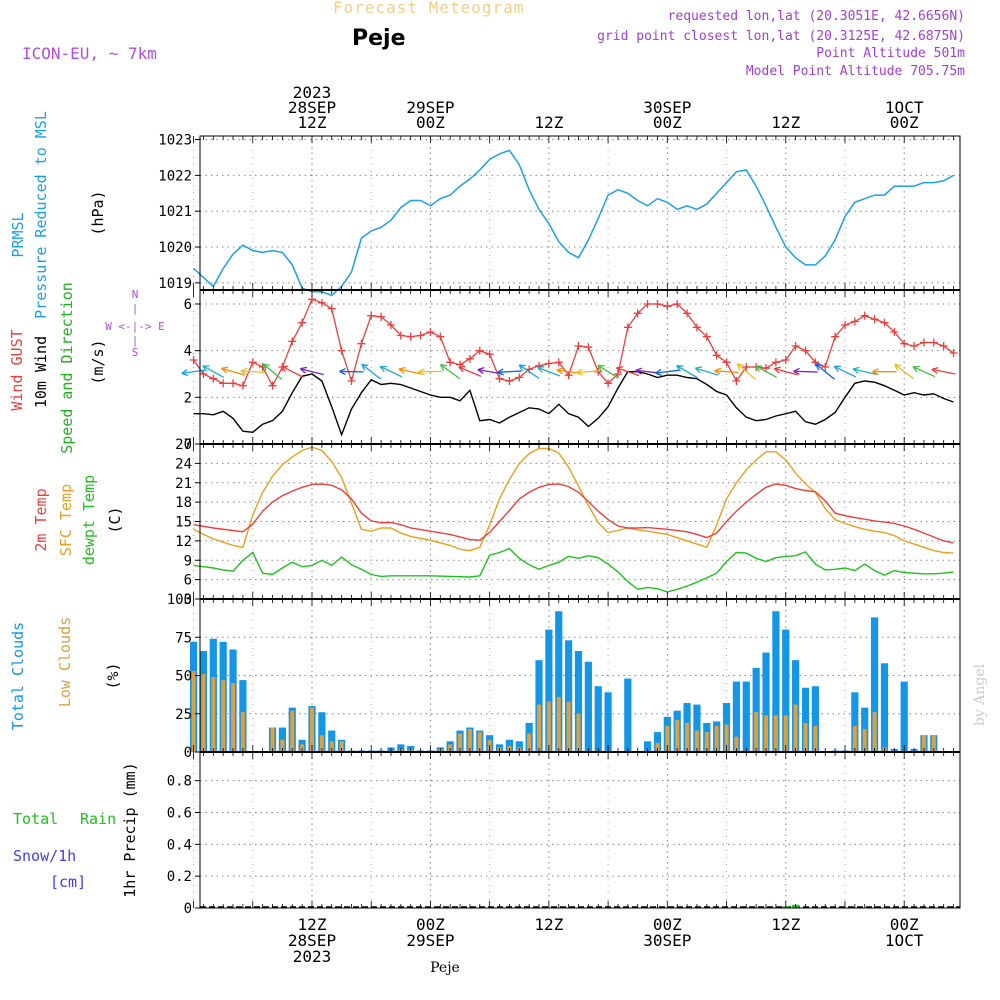 Image resolution: width=1000 pixels, height=1000 pixels. What do you see at coordinates (41, 372) in the screenshot?
I see `label-10m-wind: 10m Wind` at bounding box center [41, 372].